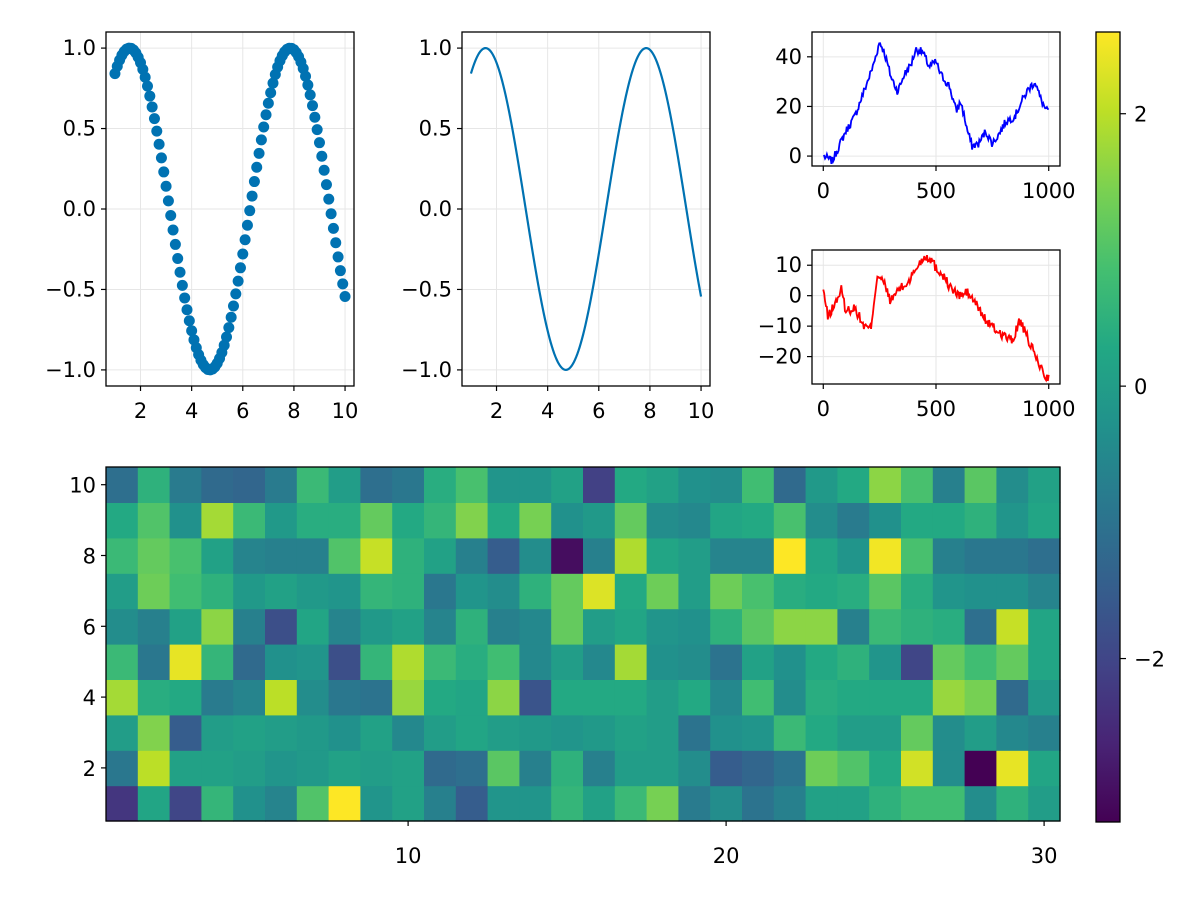  I want to click on walk-blue-series-line, so click(936, 103).